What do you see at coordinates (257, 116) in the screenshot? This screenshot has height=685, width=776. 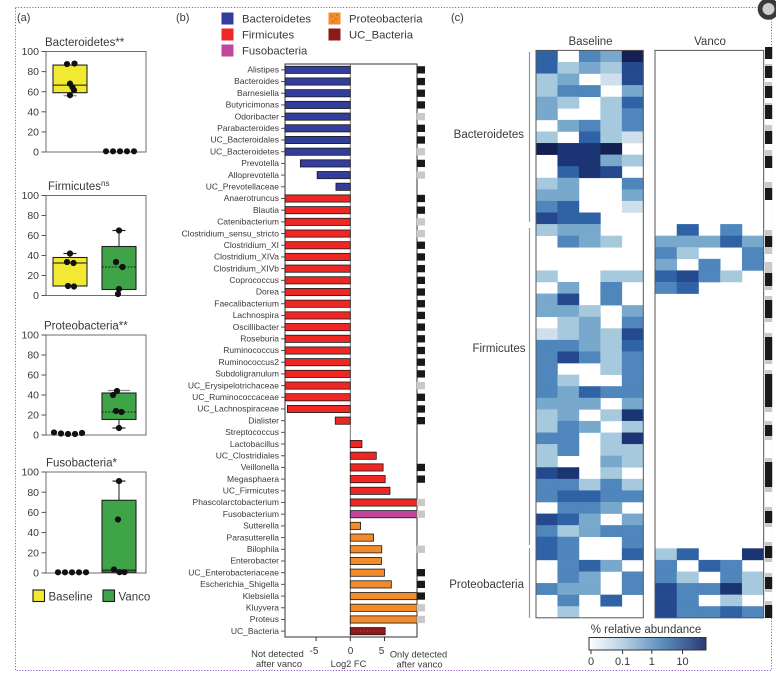 I see `svg-text: Odoribacter` at bounding box center [257, 116].